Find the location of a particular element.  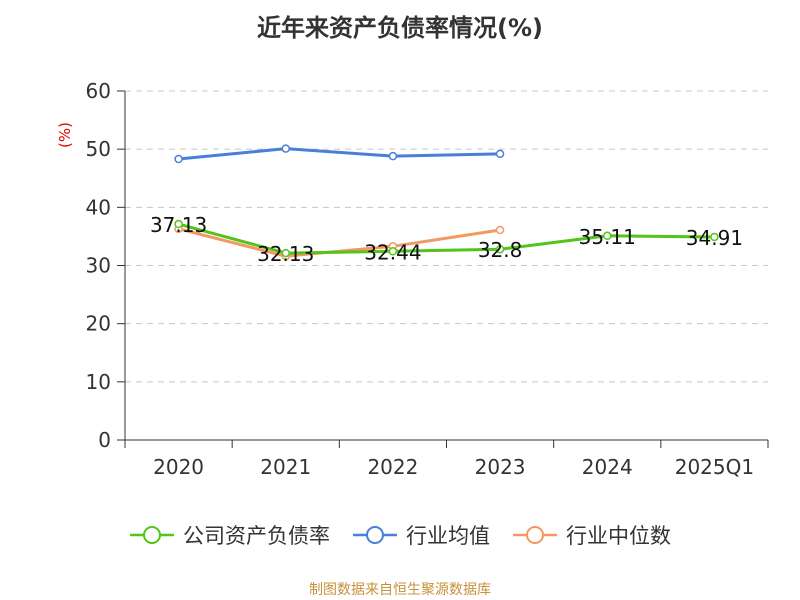

x-tick-label-2: 2022 is located at coordinates (392, 467).